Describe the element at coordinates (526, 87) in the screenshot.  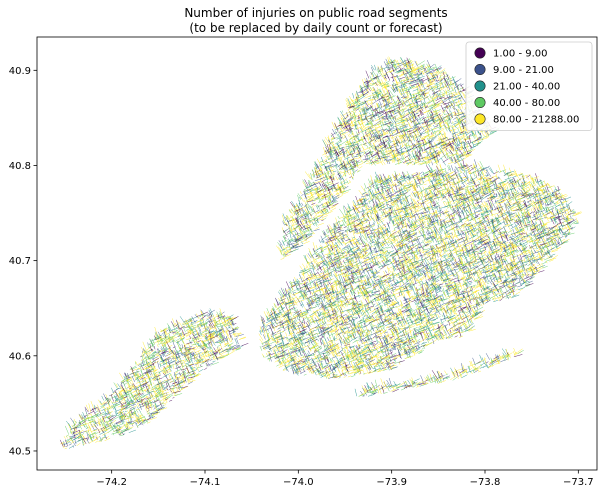
I see `legend-label: 21.00 - 40.00` at that location.